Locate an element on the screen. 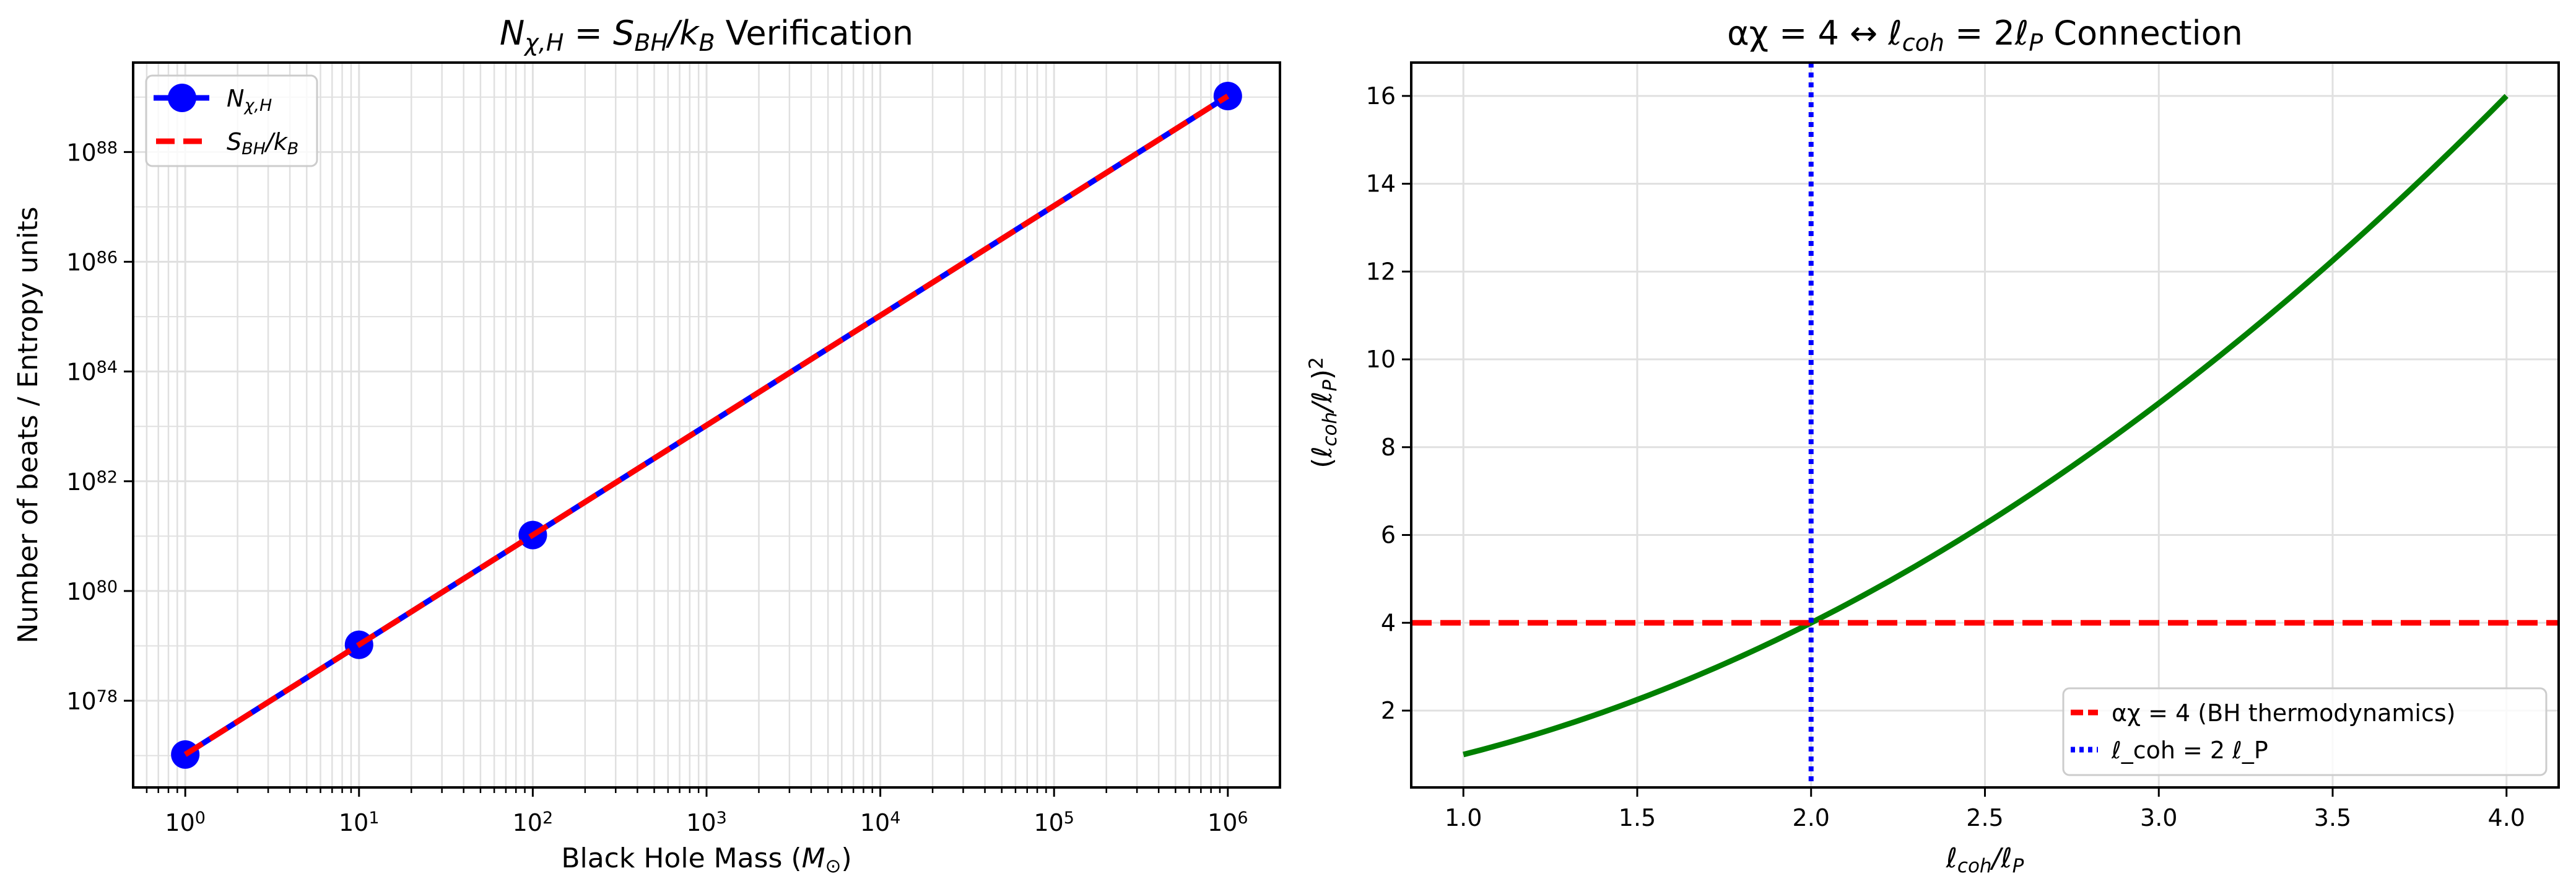 The image size is (2576, 894). y-tick-label: 1078 is located at coordinates (92, 701).